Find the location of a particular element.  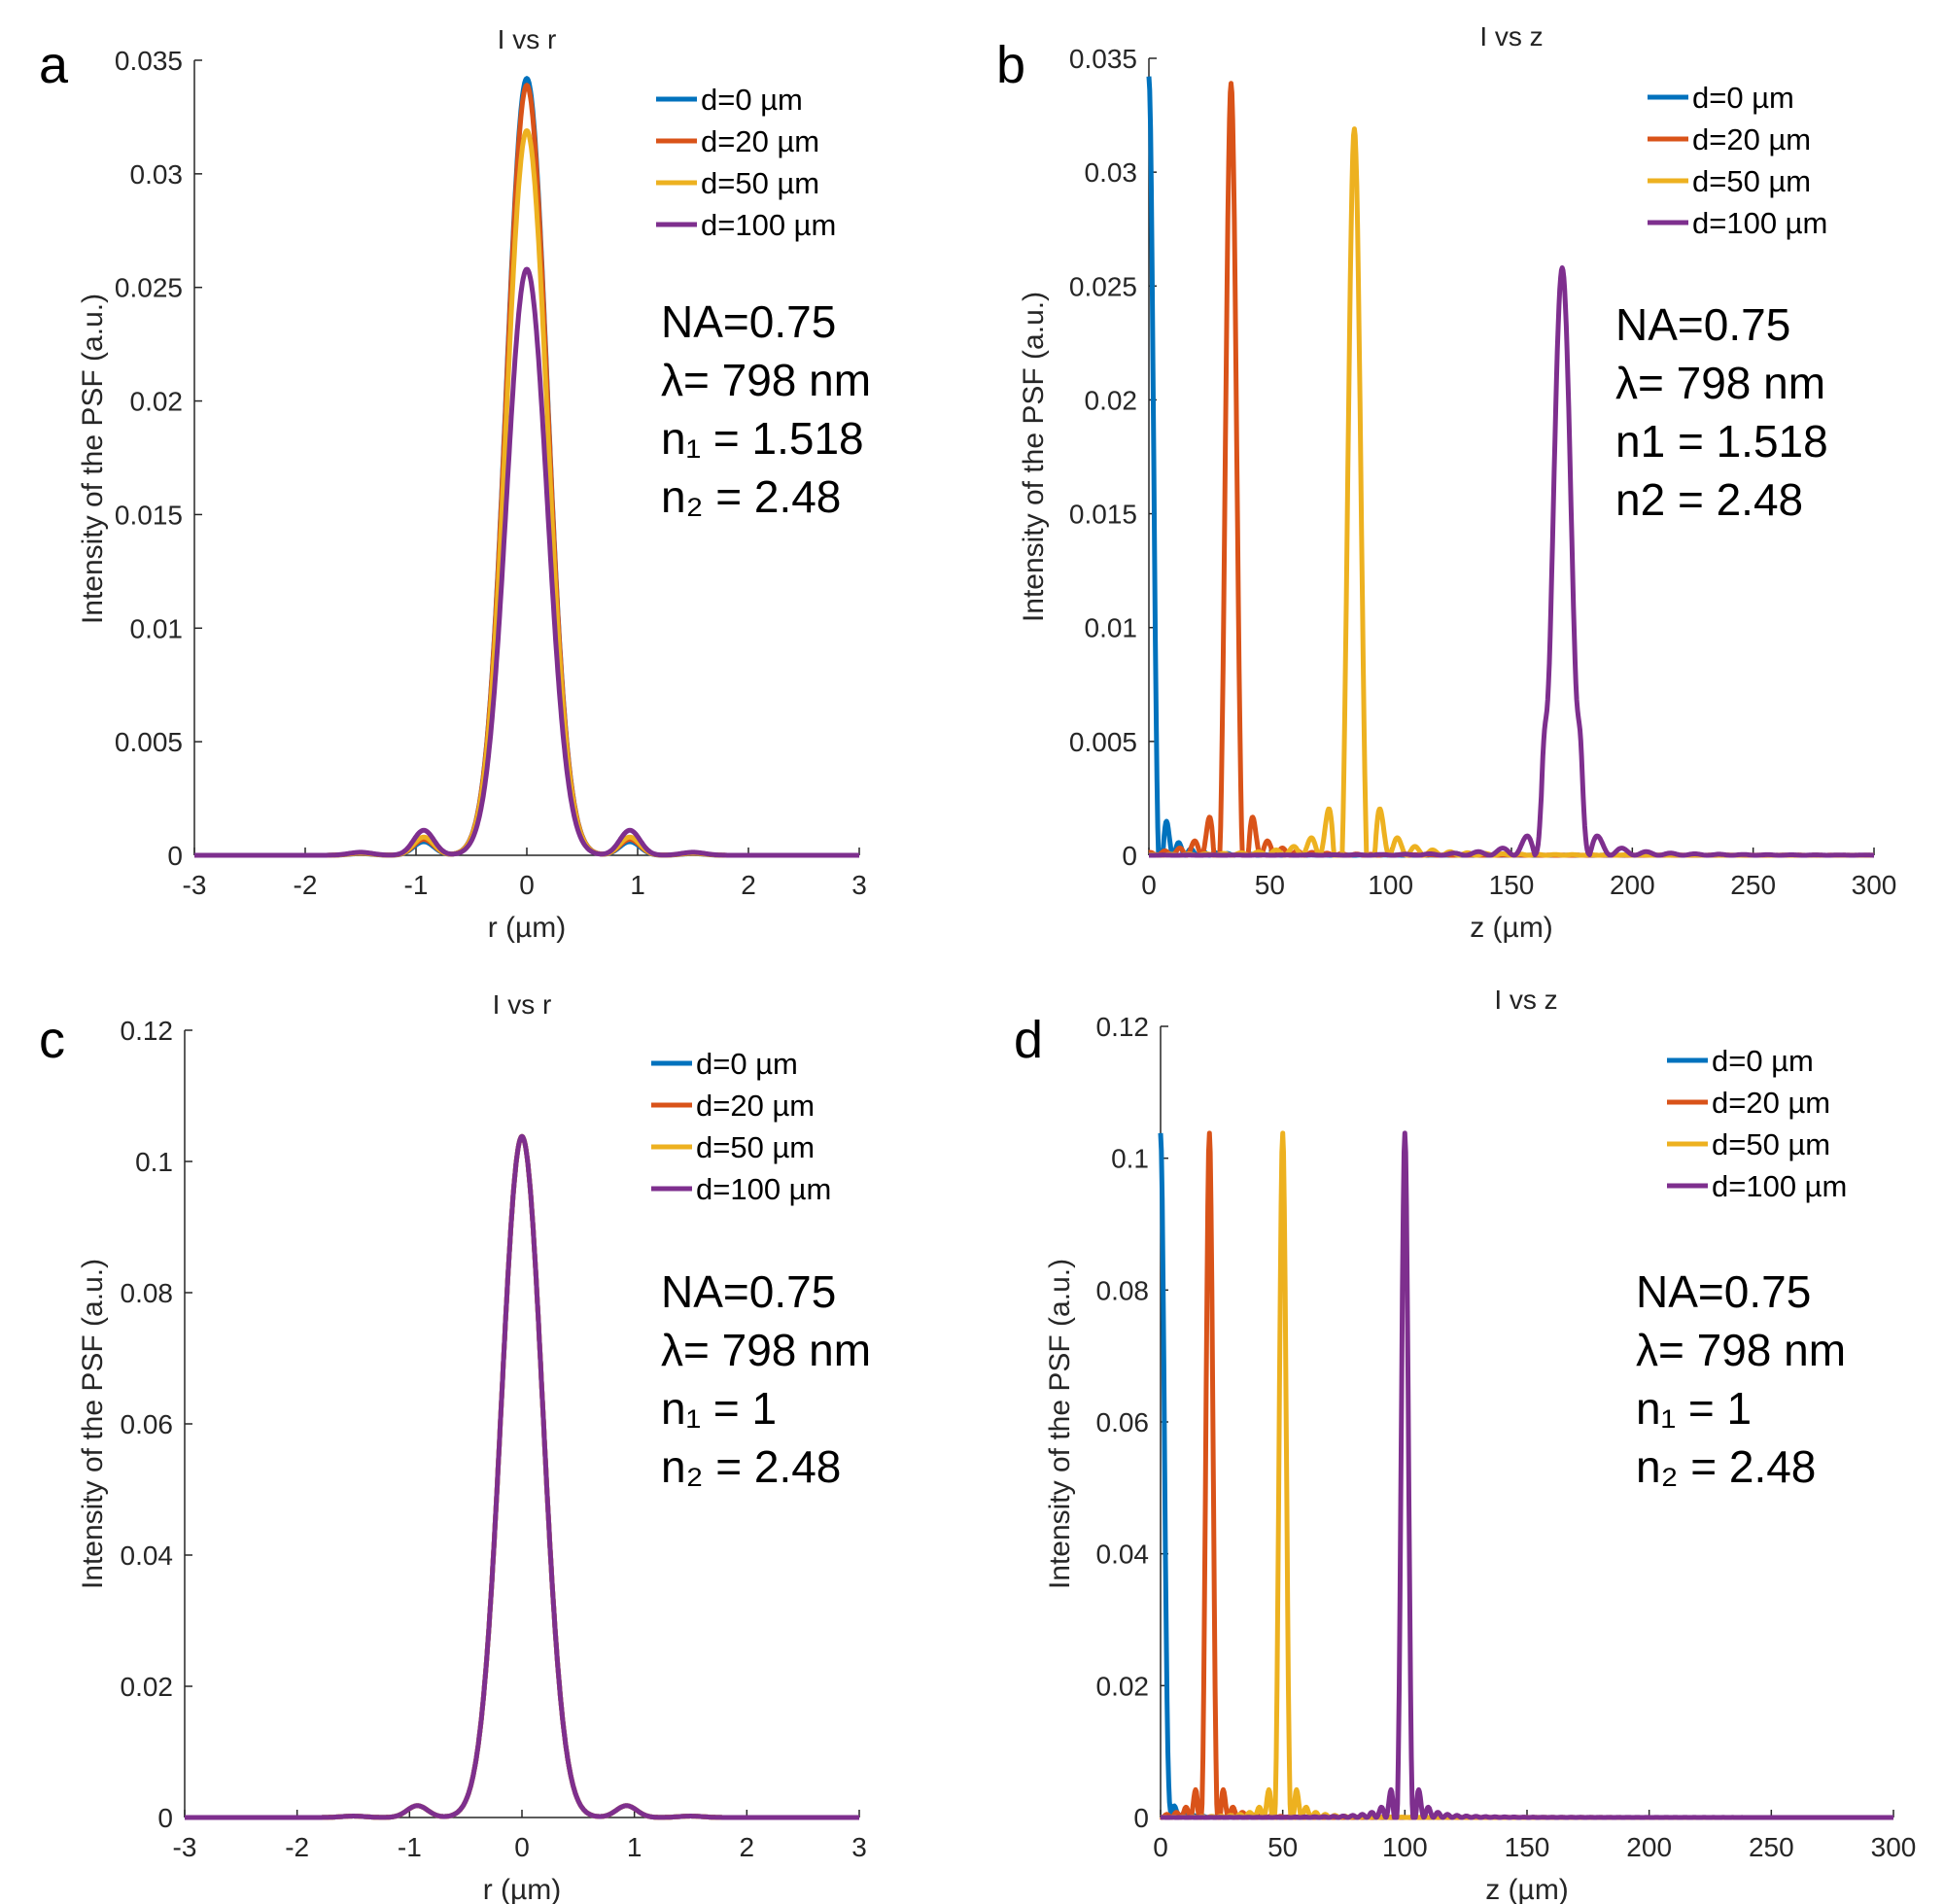

panel-label: a is located at coordinates (54, 65).